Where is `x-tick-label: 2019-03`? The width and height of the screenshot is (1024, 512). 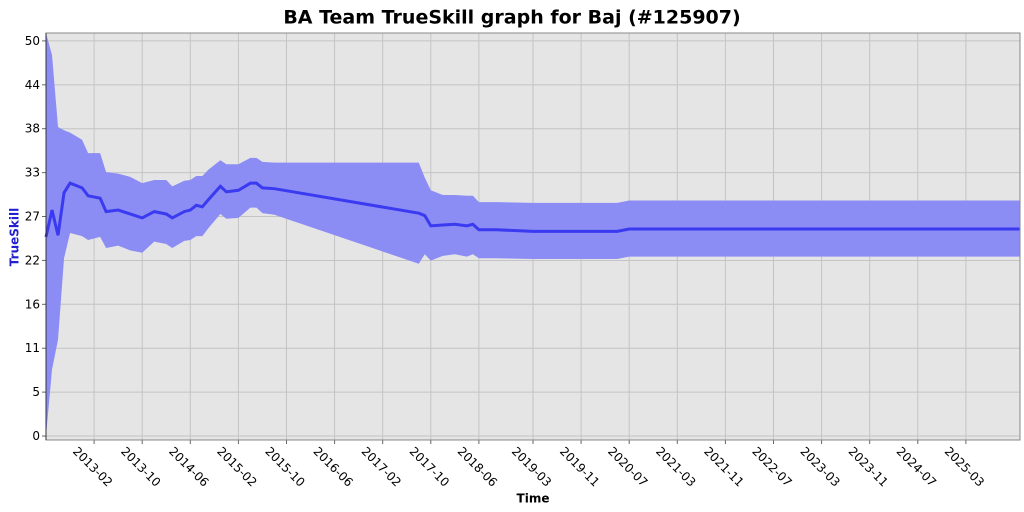
x-tick-label: 2019-03 is located at coordinates (531, 466).